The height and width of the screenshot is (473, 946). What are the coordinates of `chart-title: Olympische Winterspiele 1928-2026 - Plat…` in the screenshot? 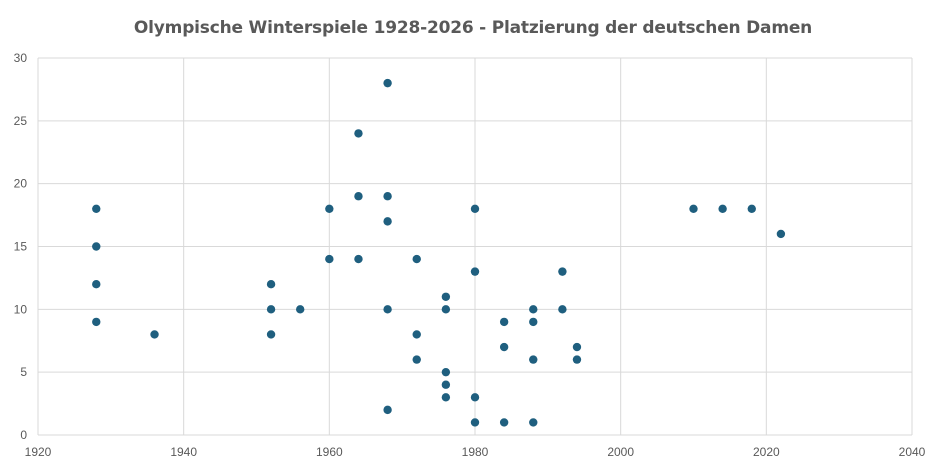 It's located at (473, 28).